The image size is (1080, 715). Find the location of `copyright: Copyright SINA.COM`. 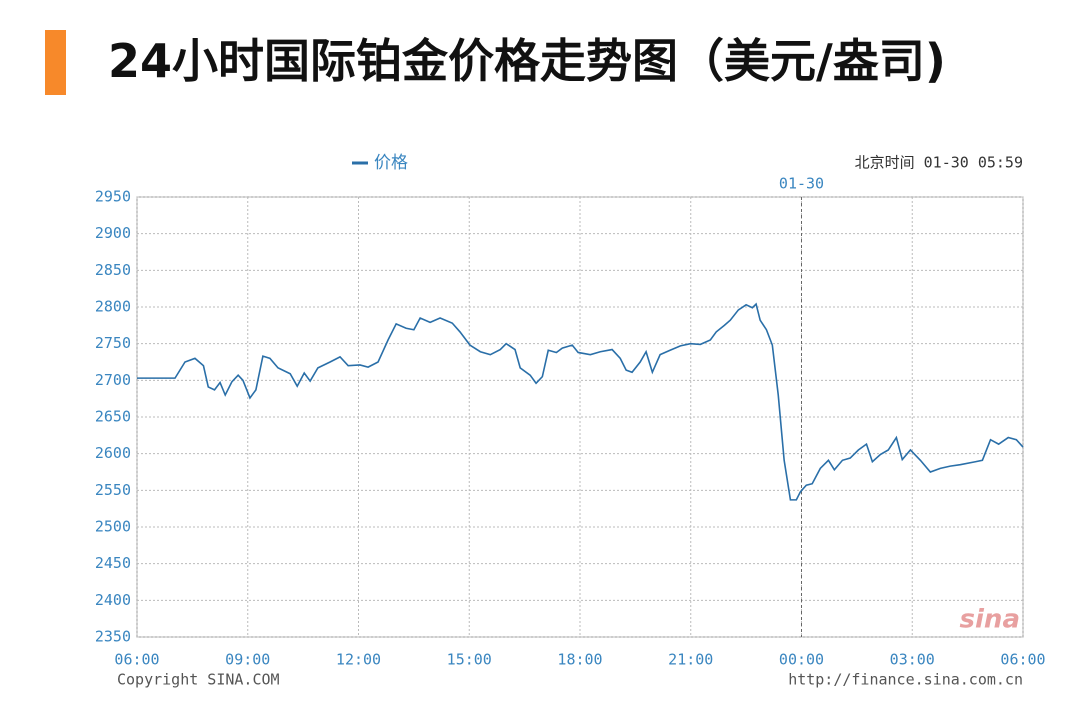

copyright: Copyright SINA.COM is located at coordinates (198, 680).